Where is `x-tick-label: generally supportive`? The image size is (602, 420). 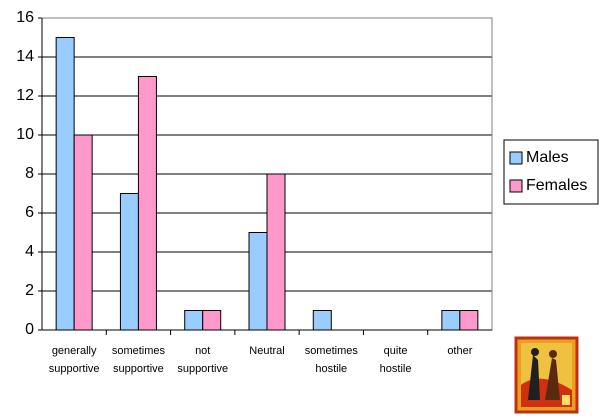
x-tick-label: generally supportive is located at coordinates (74, 360).